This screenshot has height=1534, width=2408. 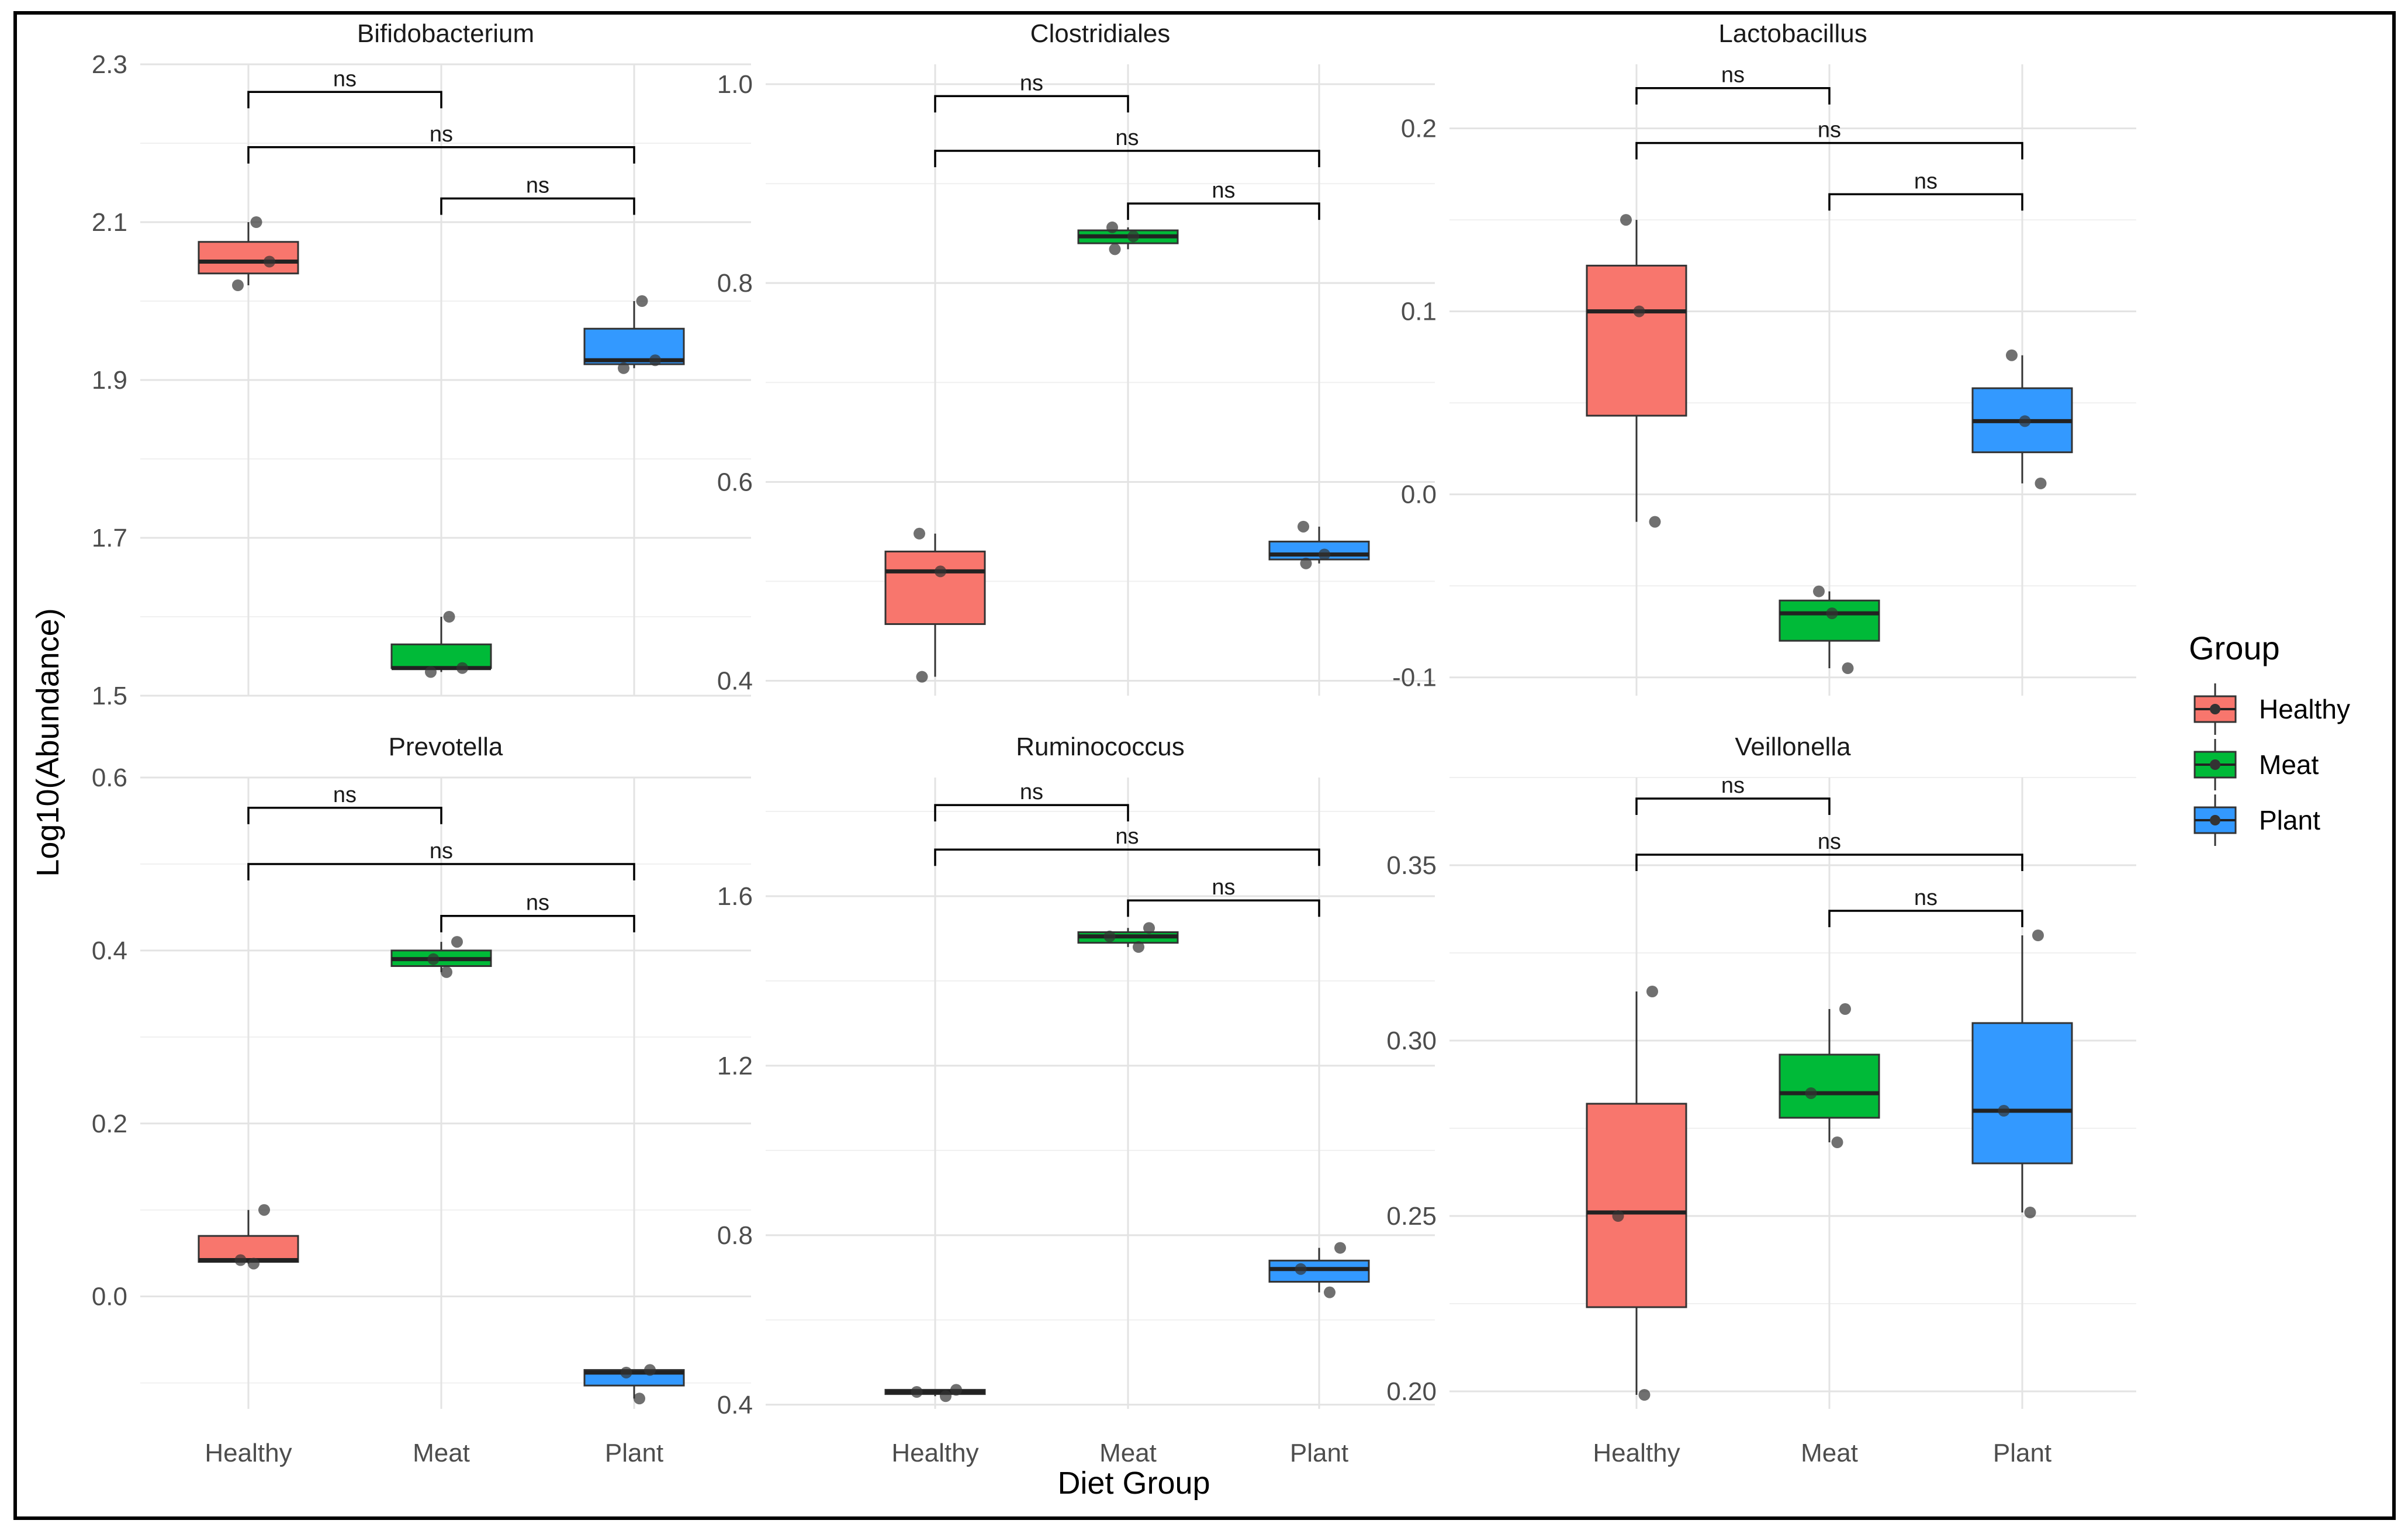 I want to click on legend-title: Group, so click(x=2235, y=648).